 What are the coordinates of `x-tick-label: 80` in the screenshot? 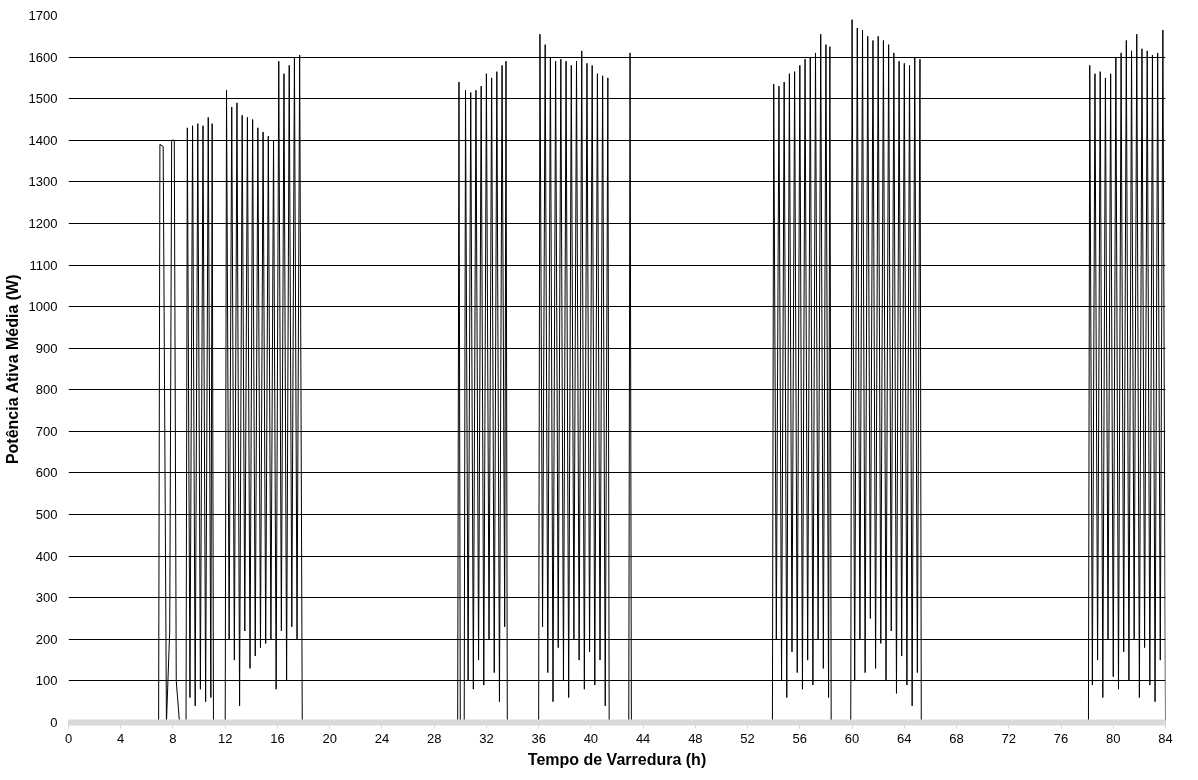 It's located at (1113, 738).